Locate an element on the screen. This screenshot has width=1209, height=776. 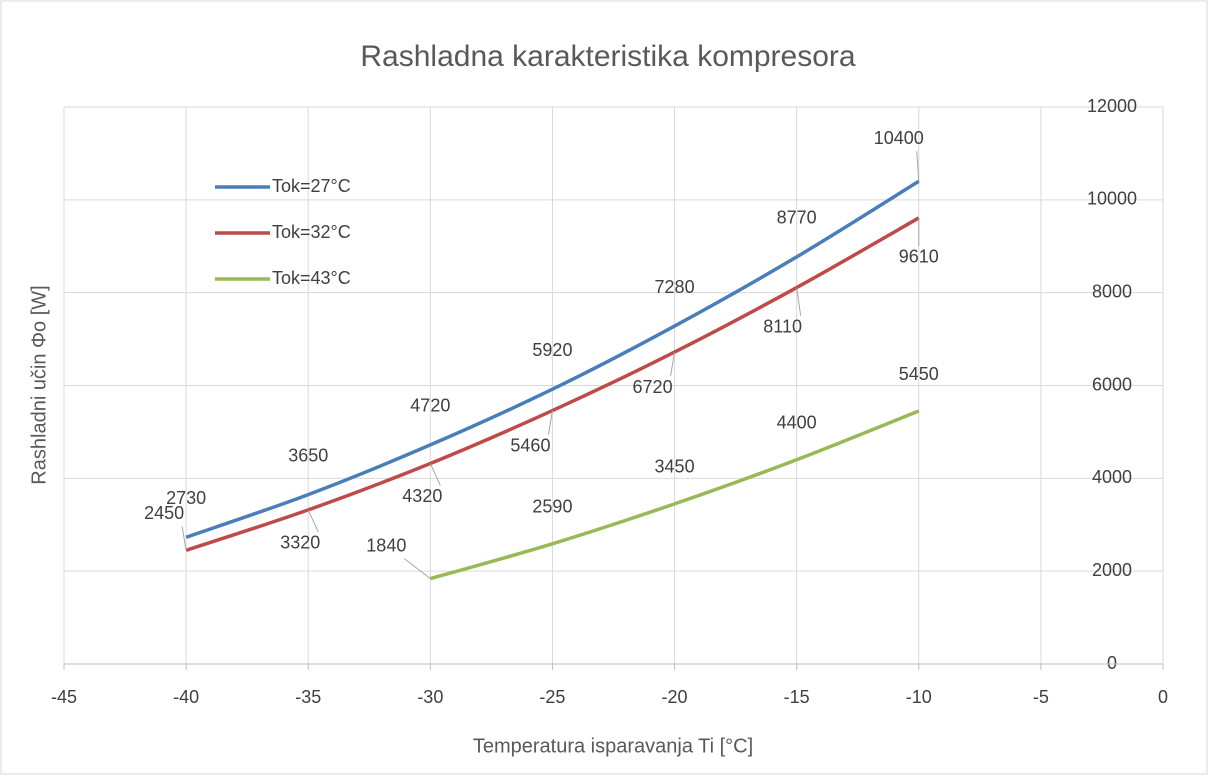
data-label: 3450 is located at coordinates (675, 467).